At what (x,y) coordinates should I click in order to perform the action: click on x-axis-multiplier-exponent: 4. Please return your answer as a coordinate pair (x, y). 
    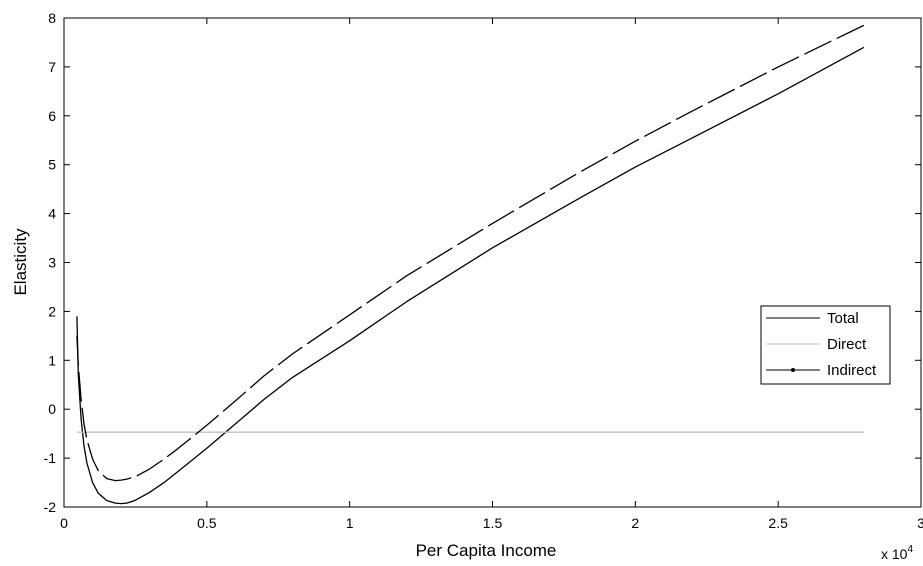
    Looking at the image, I should click on (910, 549).